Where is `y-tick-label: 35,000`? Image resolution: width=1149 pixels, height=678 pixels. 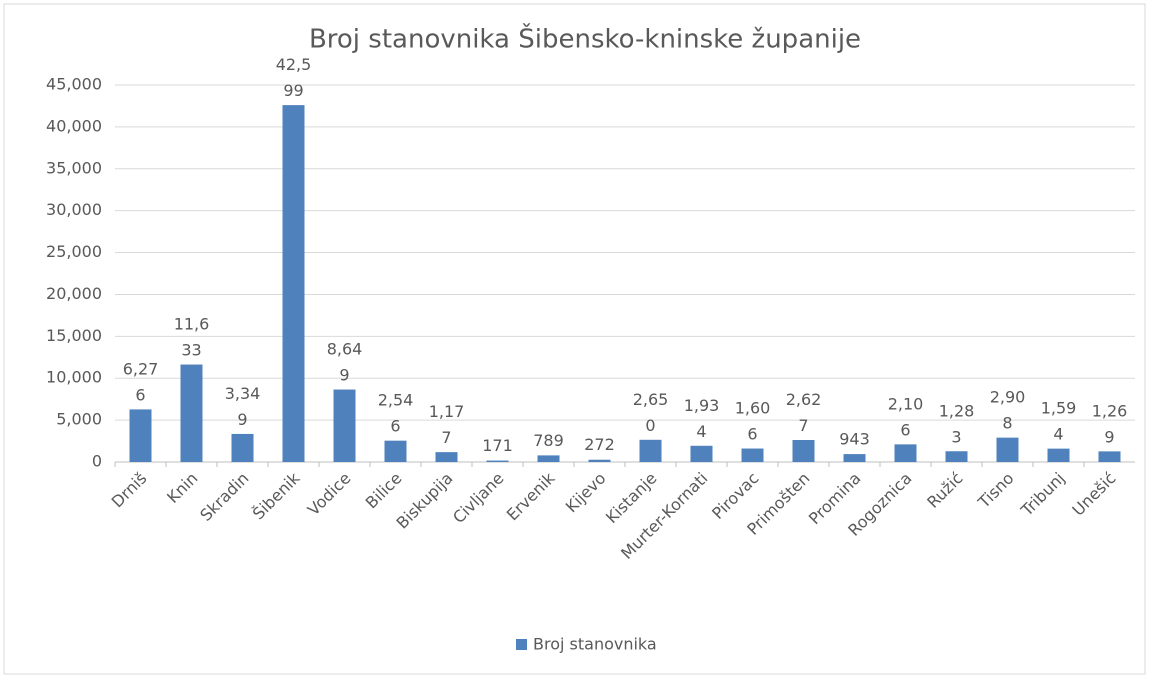
y-tick-label: 35,000 is located at coordinates (74, 167).